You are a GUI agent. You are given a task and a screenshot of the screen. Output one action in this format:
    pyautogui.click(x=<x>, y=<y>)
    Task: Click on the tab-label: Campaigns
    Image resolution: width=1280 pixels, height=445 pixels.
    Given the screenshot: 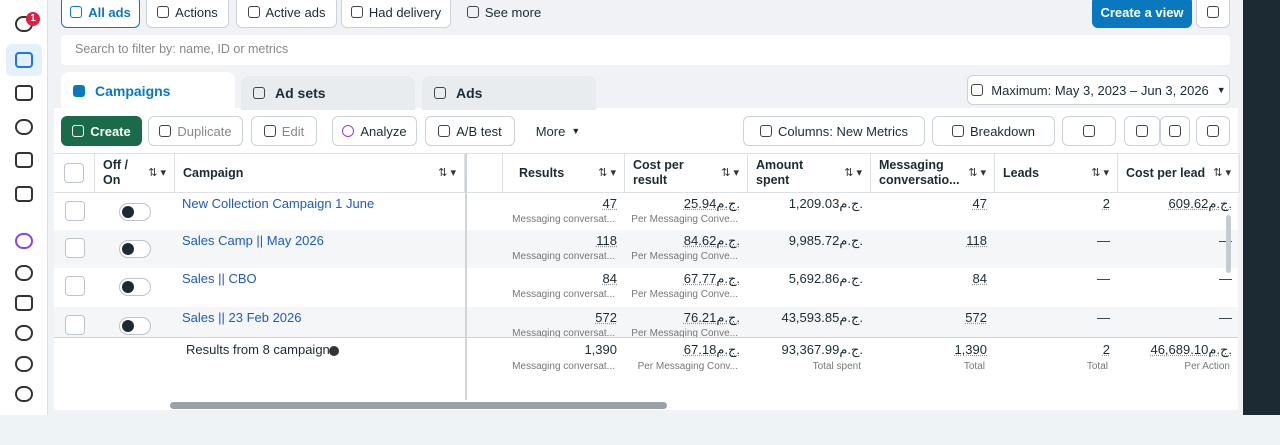 What is the action you would take?
    pyautogui.click(x=133, y=91)
    